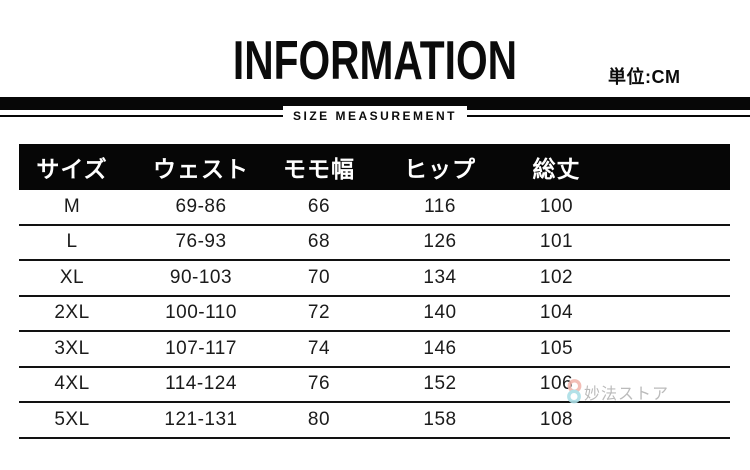  I want to click on cell-length: 105, so click(556, 348).